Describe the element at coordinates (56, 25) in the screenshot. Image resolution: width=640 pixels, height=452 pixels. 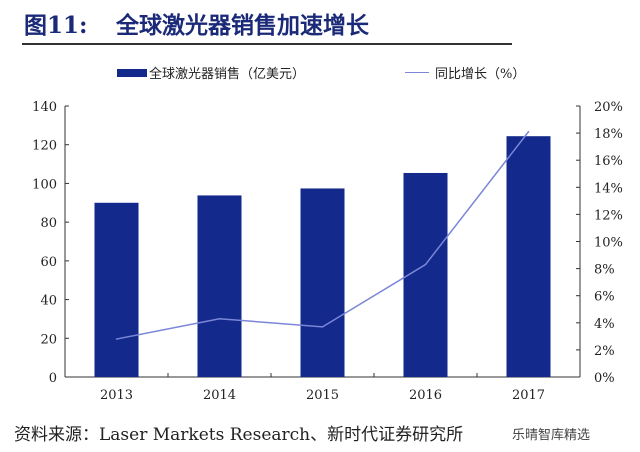
I see `figure-number: 图11:` at that location.